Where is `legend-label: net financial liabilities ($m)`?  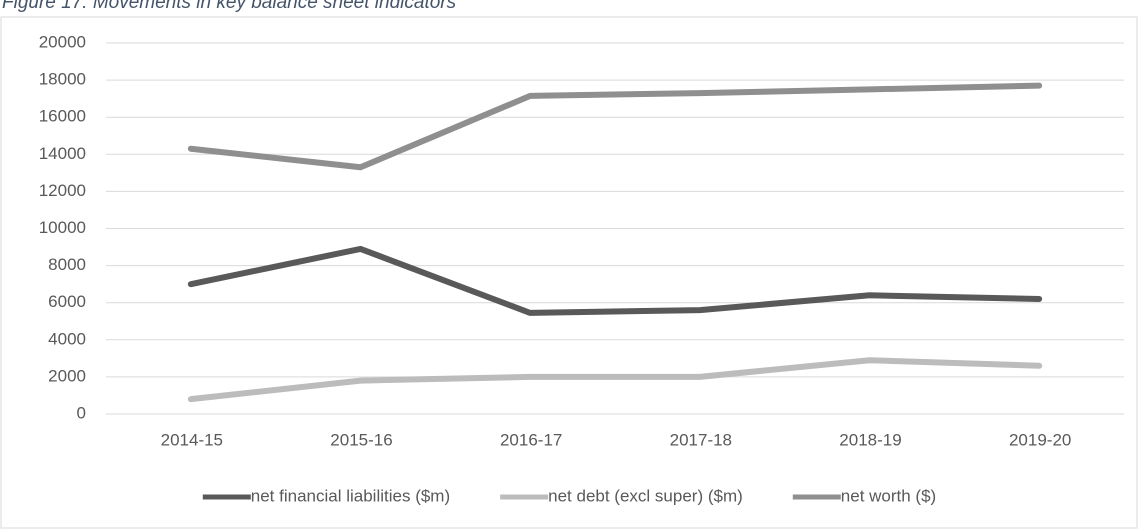
legend-label: net financial liabilities ($m) is located at coordinates (350, 495).